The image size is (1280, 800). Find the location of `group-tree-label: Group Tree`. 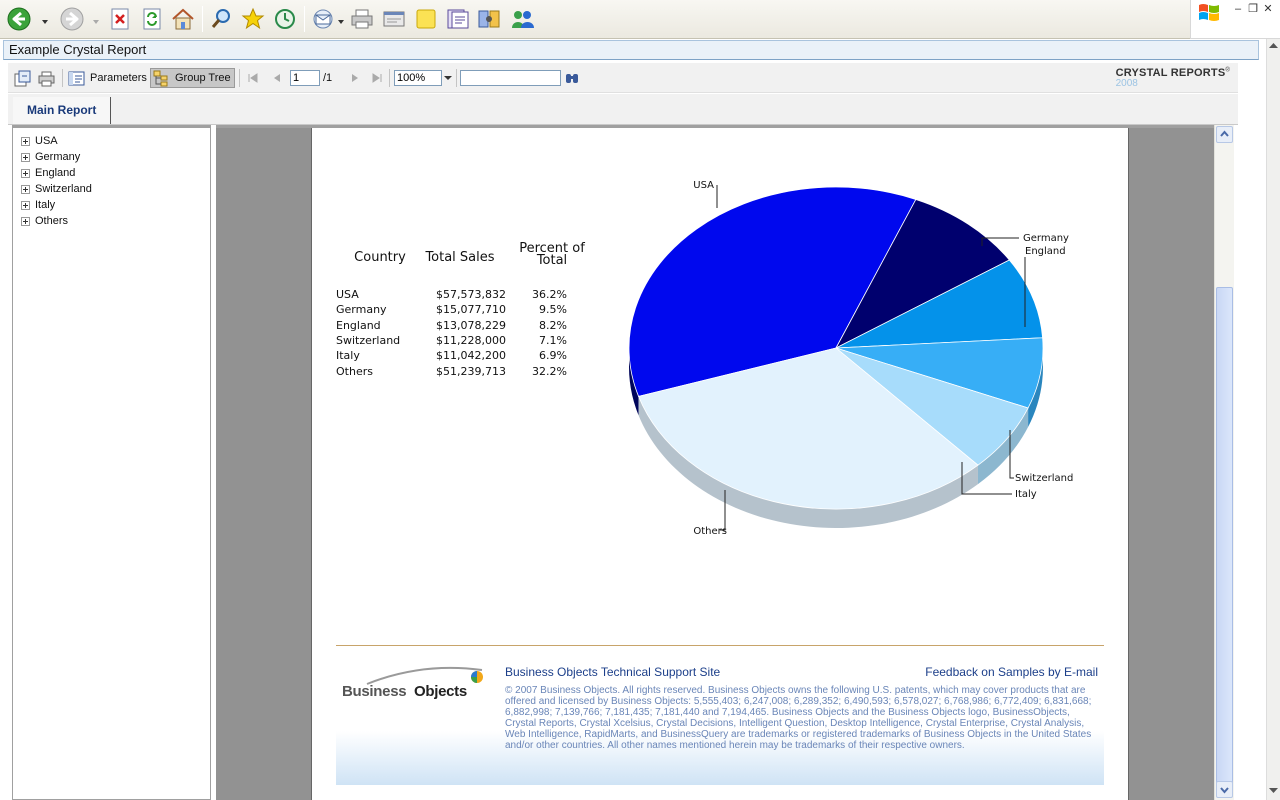

group-tree-label: Group Tree is located at coordinates (203, 78).